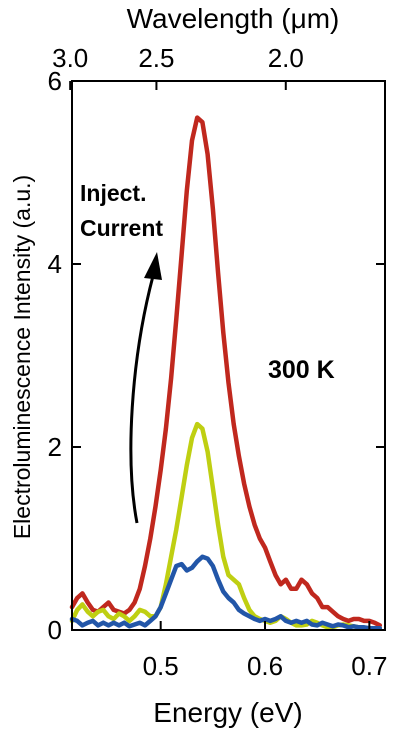 The width and height of the screenshot is (403, 736). I want to click on y-tick-label: 6, so click(55, 81).